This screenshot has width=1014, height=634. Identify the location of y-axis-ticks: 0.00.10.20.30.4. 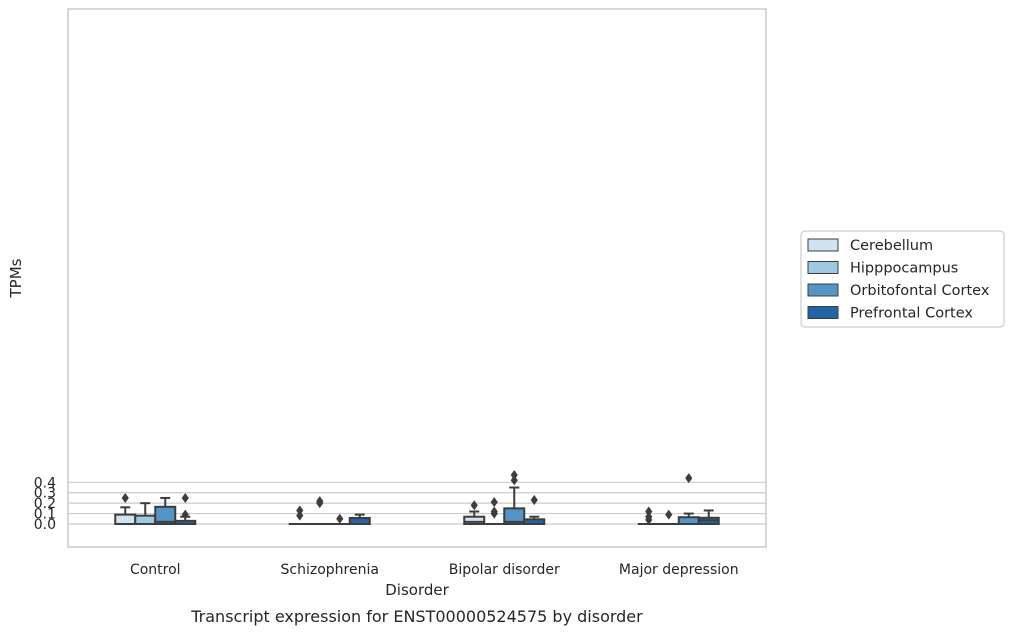
(45, 504).